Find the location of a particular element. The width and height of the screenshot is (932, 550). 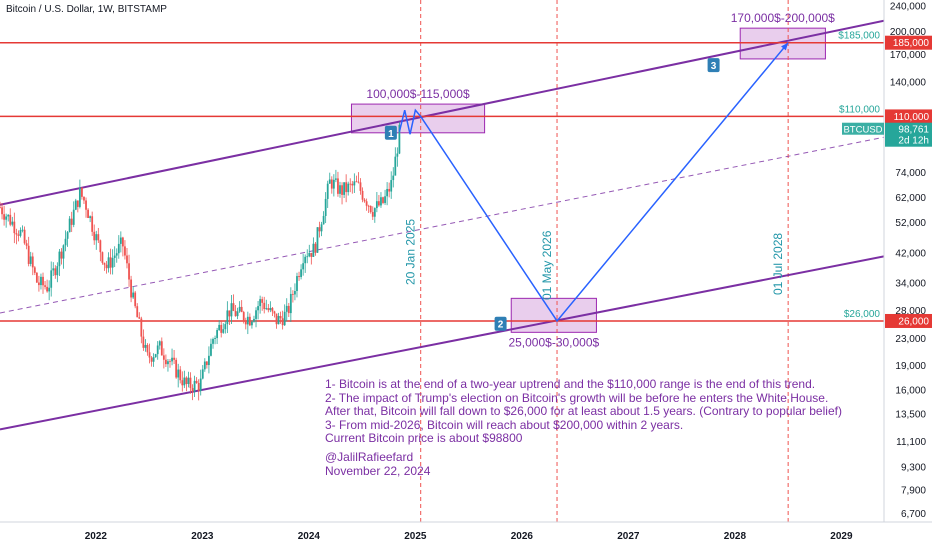

author-handle: @JalilRafieefard is located at coordinates (369, 457).